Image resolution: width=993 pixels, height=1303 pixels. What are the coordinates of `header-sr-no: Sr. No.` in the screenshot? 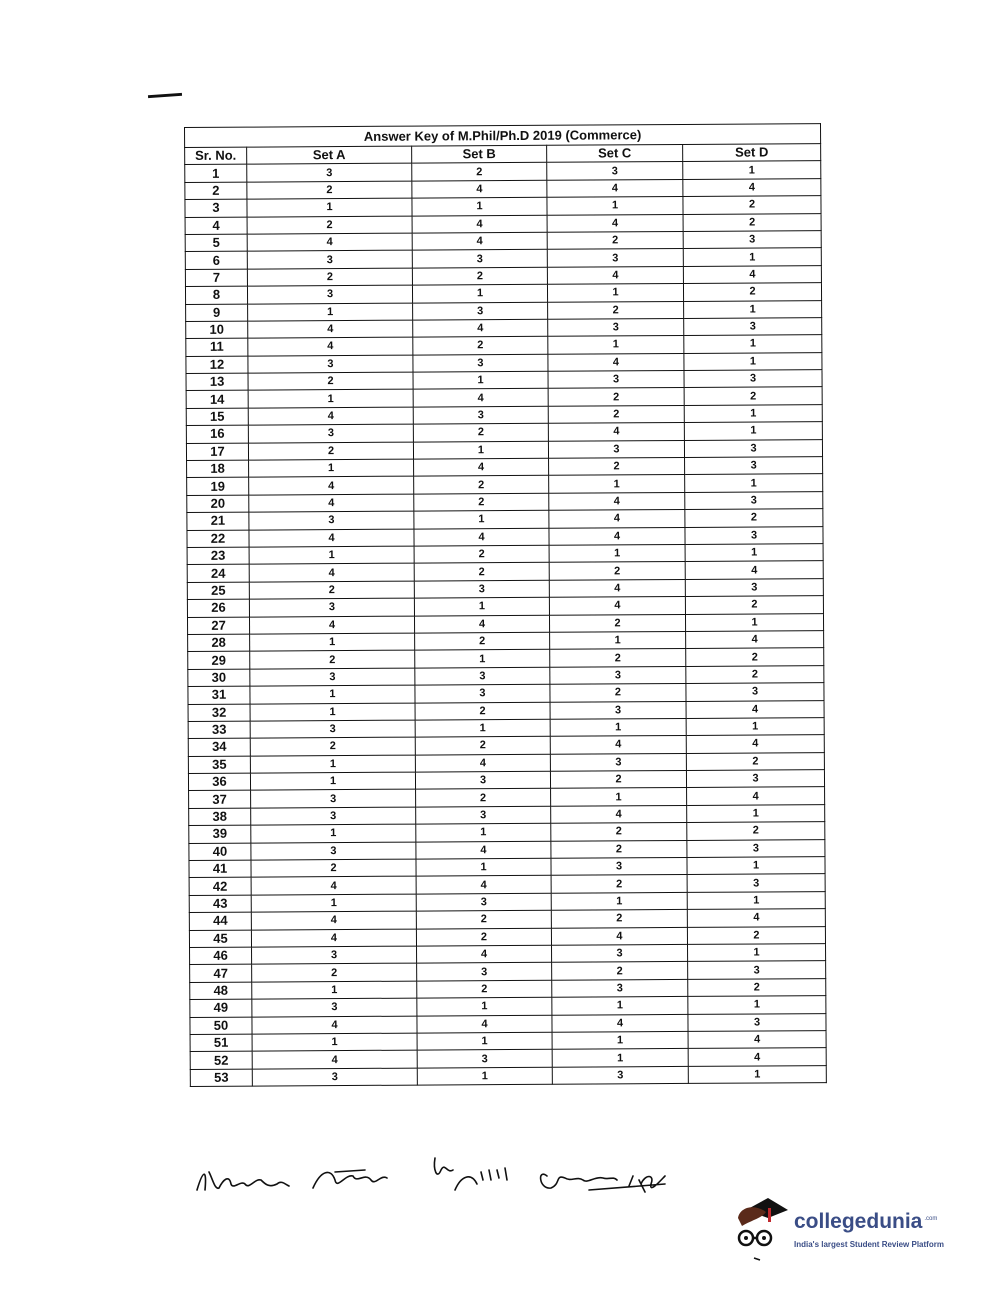 It's located at (215, 156).